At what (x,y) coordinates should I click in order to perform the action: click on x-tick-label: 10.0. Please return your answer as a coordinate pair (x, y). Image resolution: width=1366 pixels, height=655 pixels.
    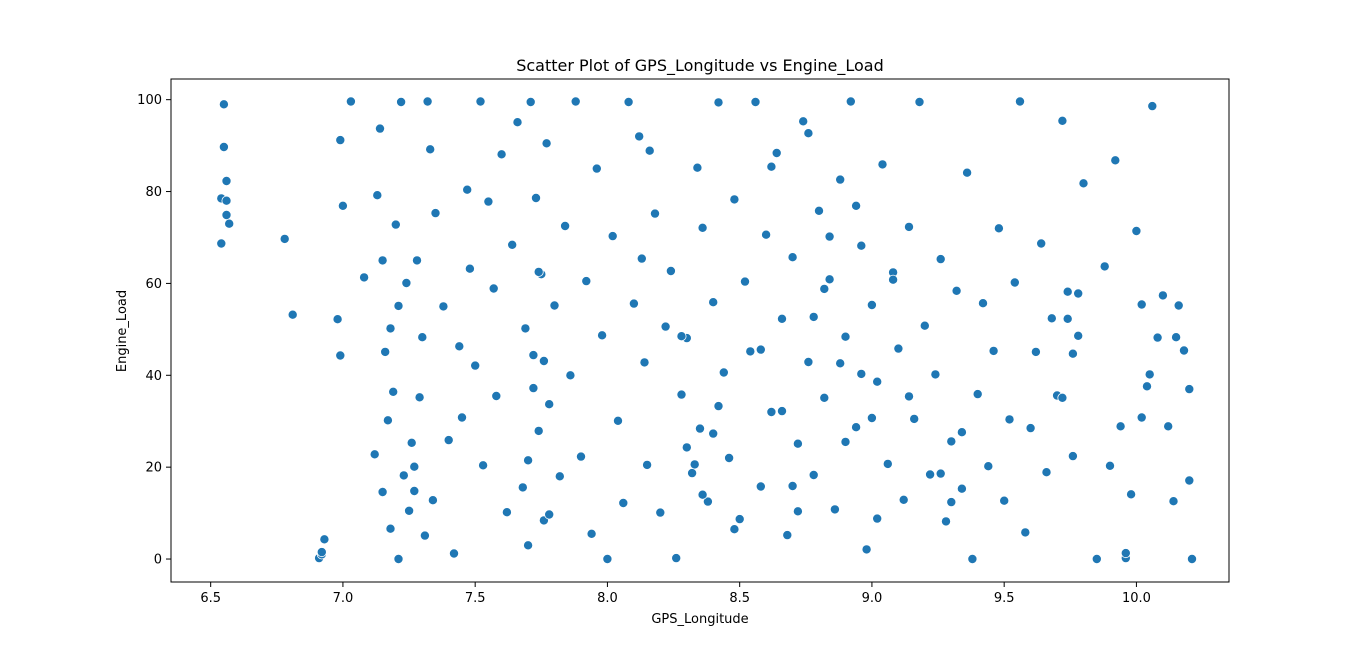
    Looking at the image, I should click on (1136, 598).